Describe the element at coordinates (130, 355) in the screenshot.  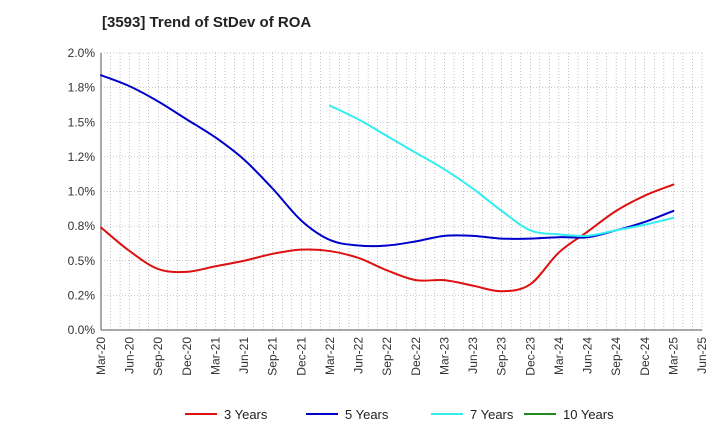
I see `x-tick-label: Jun-20` at that location.